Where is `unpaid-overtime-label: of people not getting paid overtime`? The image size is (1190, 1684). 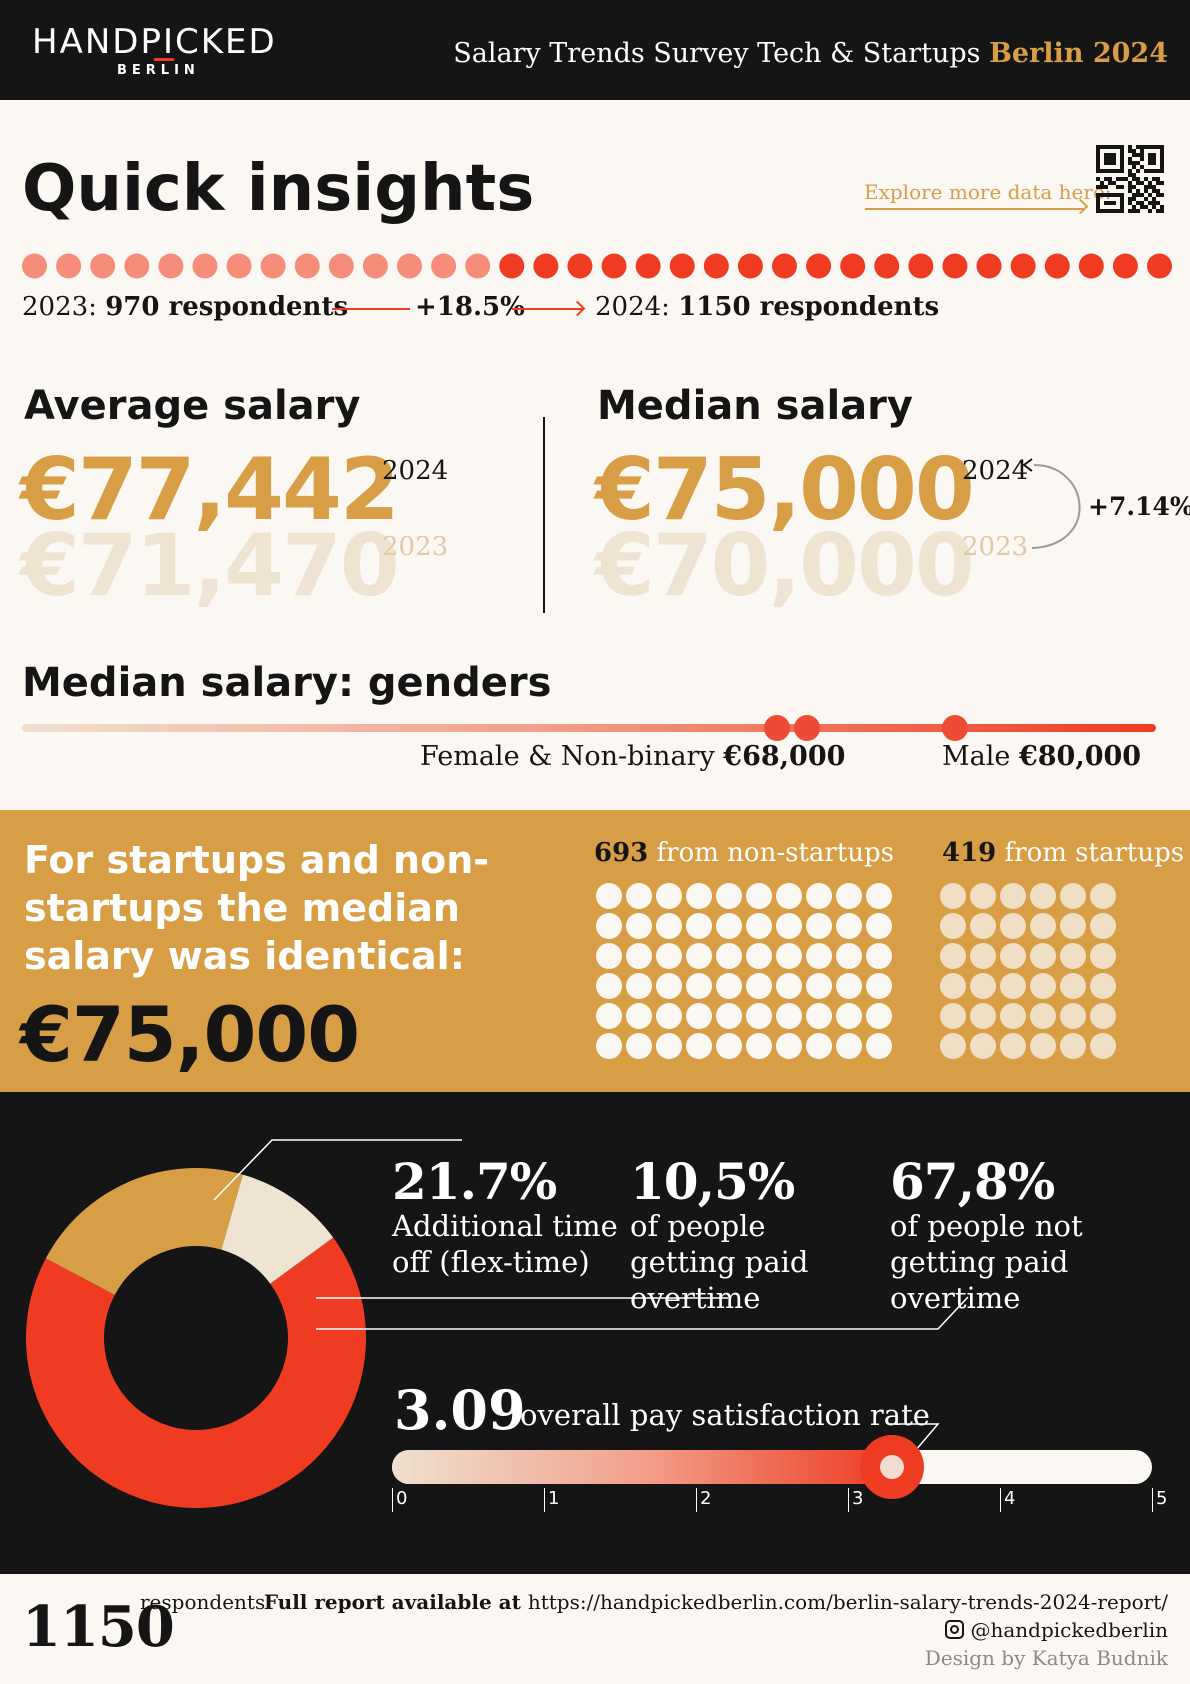
unpaid-overtime-label: of people not getting paid overtime is located at coordinates (986, 1262).